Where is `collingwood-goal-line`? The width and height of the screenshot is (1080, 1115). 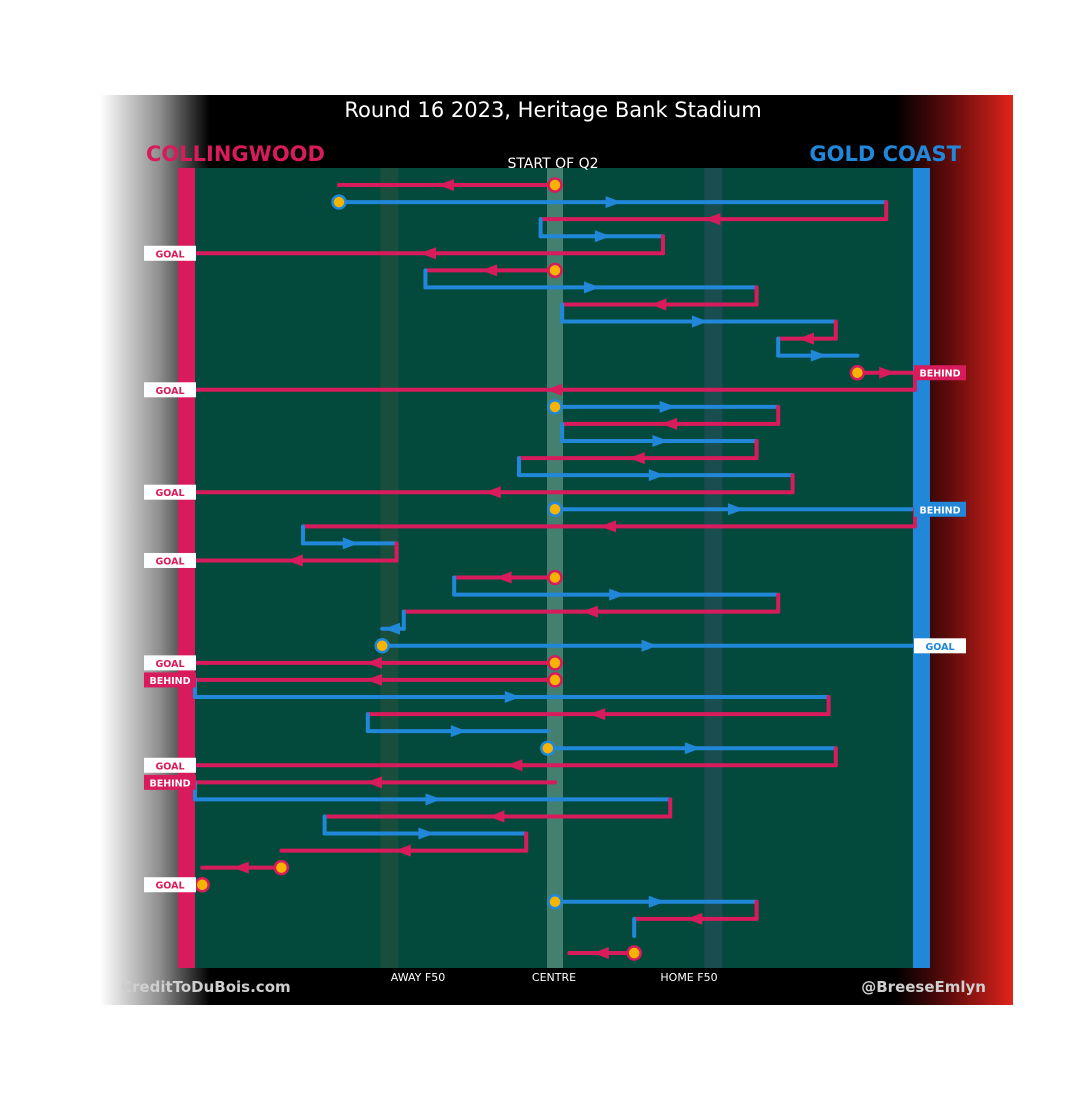
collingwood-goal-line is located at coordinates (186, 568).